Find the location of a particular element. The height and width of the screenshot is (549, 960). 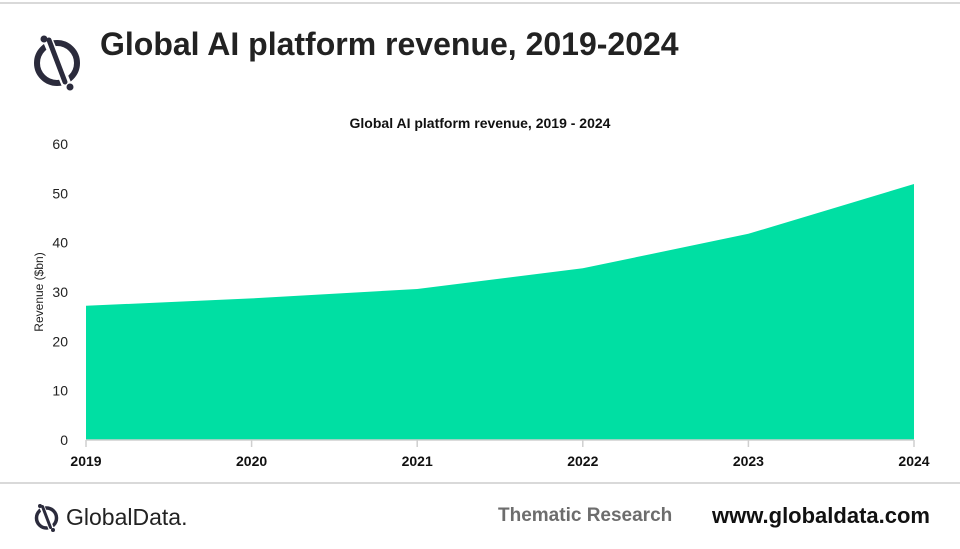

x-tick-label: 2019 is located at coordinates (85, 461).